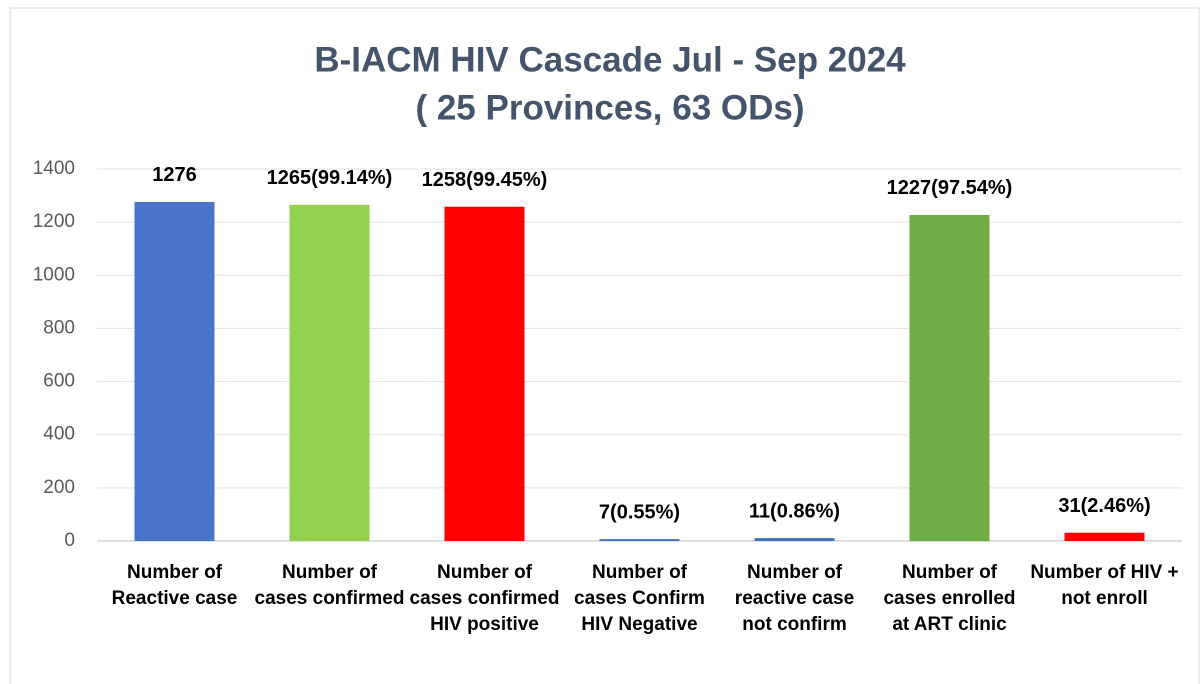 The height and width of the screenshot is (684, 1200). Describe the element at coordinates (59, 327) in the screenshot. I see `y-tick-label: 800` at that location.